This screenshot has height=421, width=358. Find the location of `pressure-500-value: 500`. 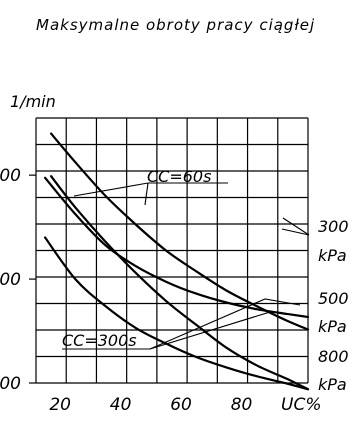

pressure-500-value: 500 is located at coordinates (333, 298).